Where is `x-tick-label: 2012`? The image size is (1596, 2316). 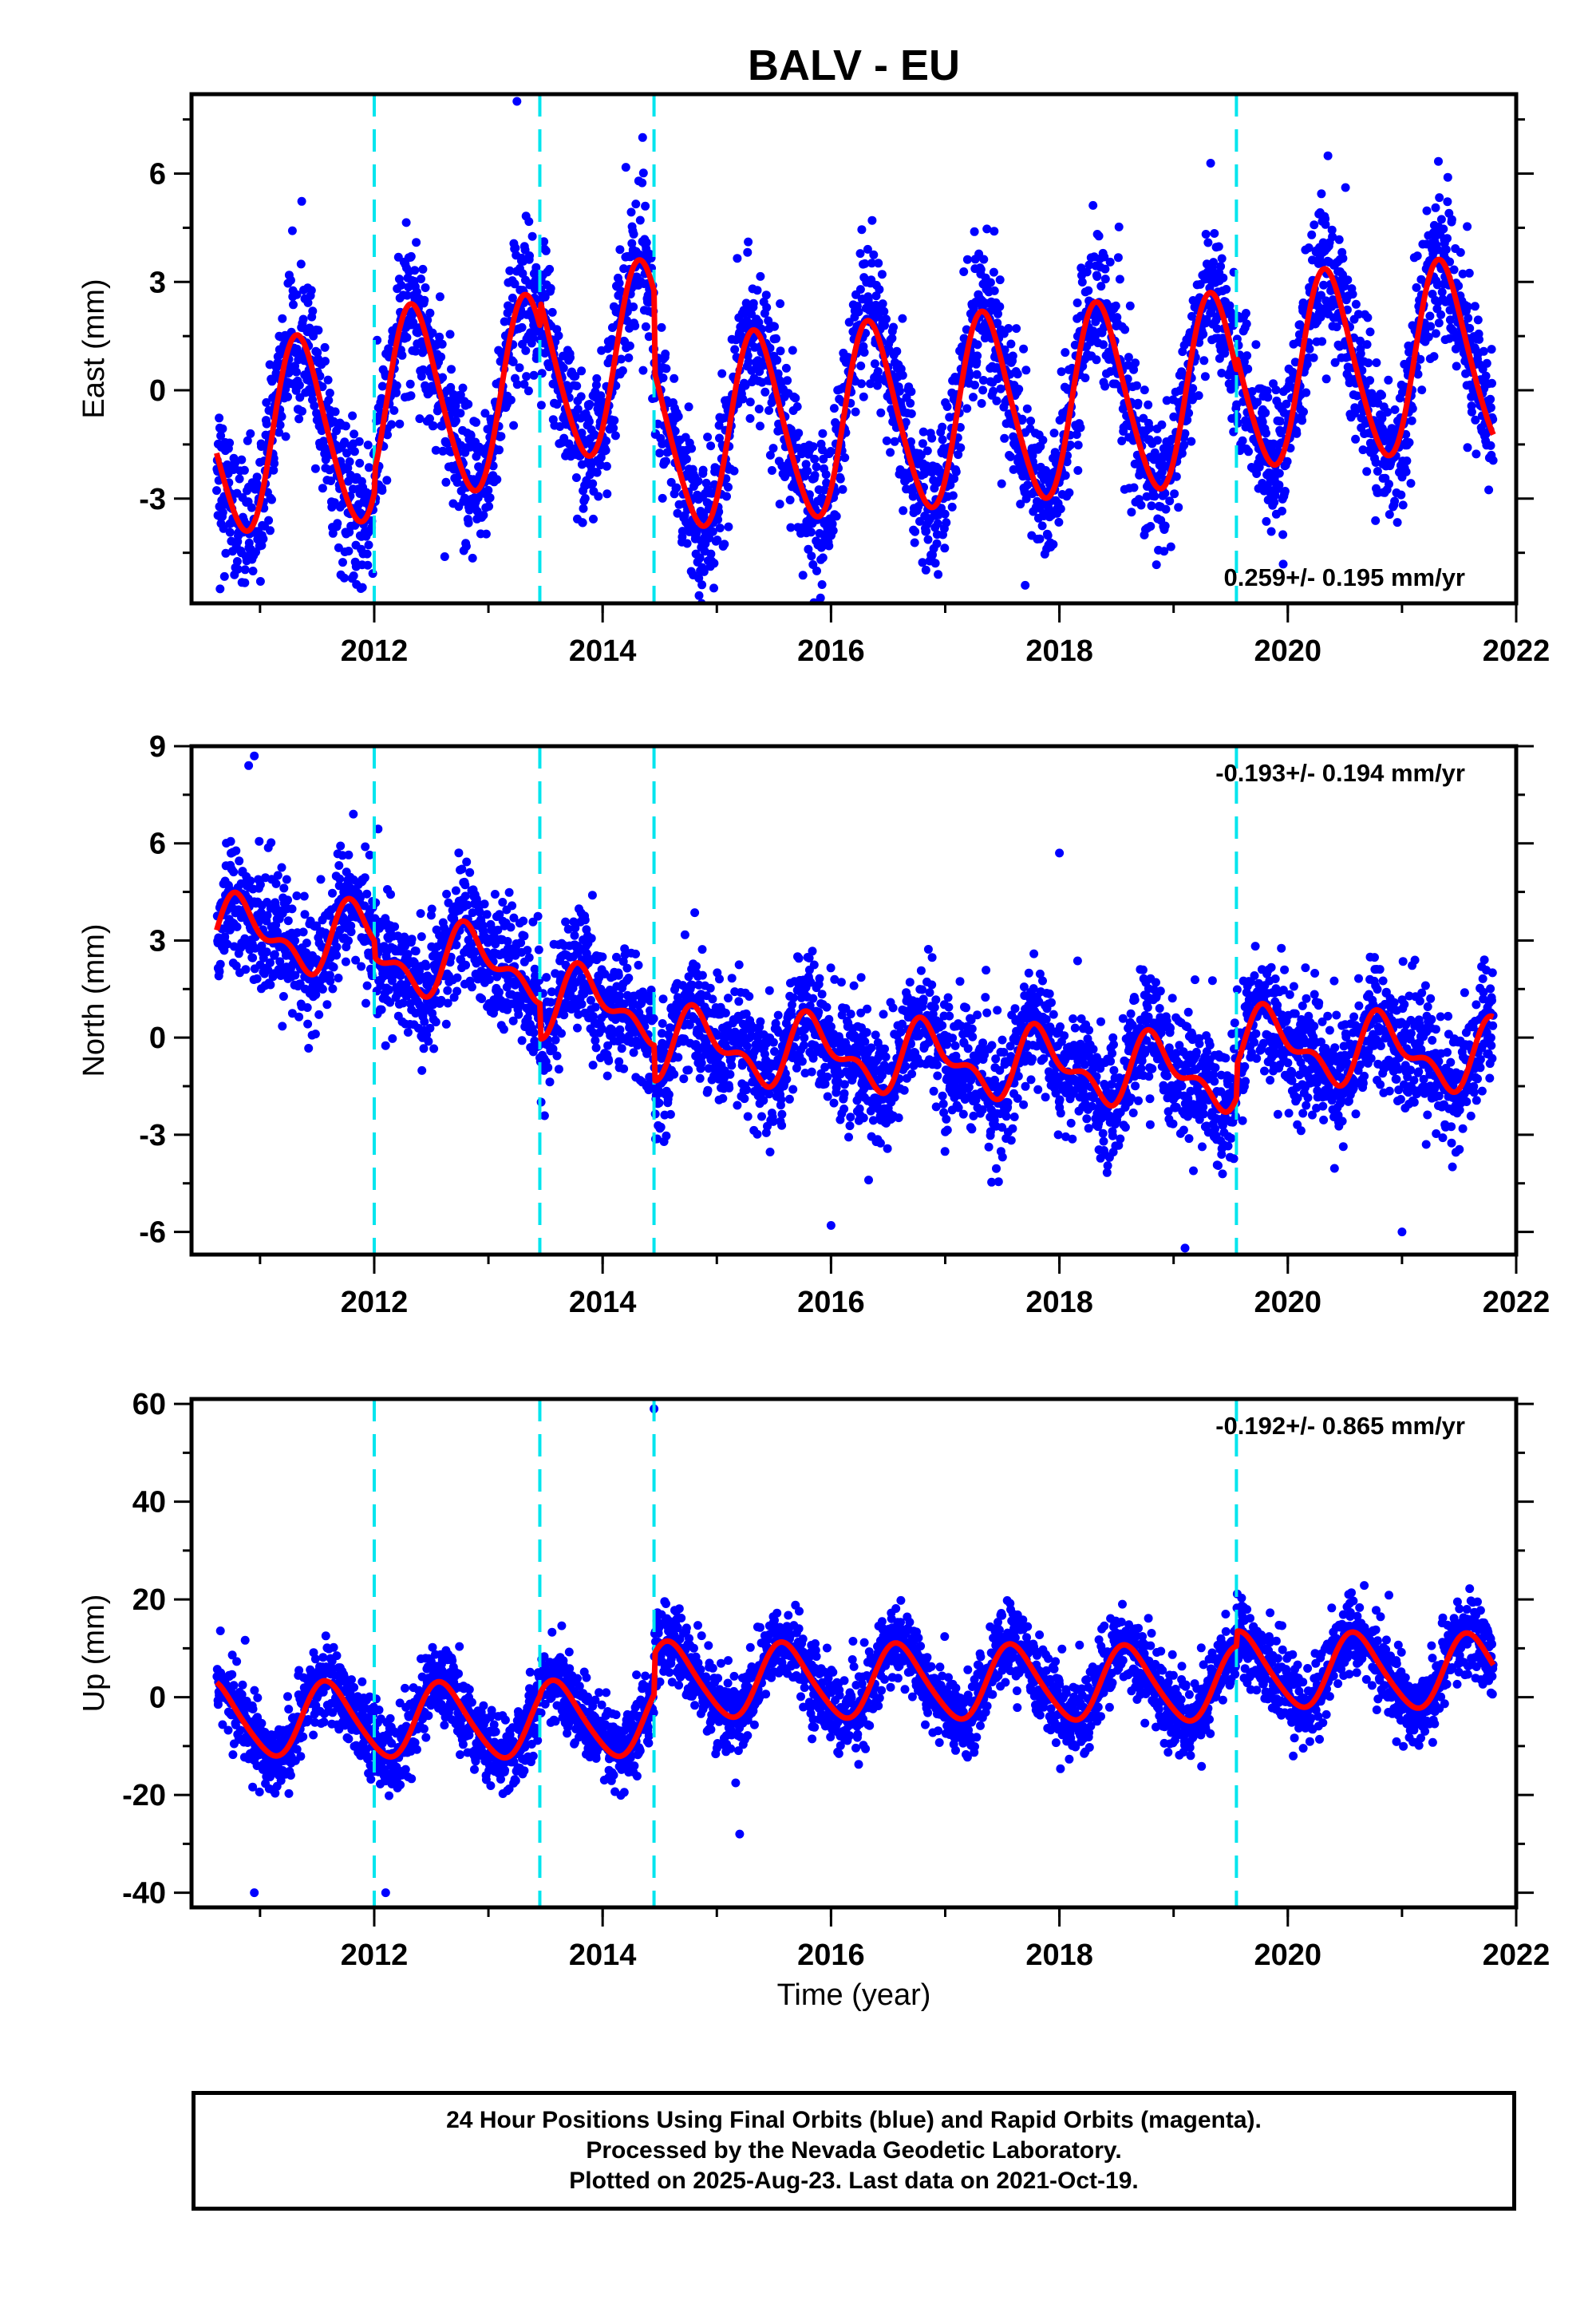
x-tick-label: 2012 is located at coordinates (375, 651).